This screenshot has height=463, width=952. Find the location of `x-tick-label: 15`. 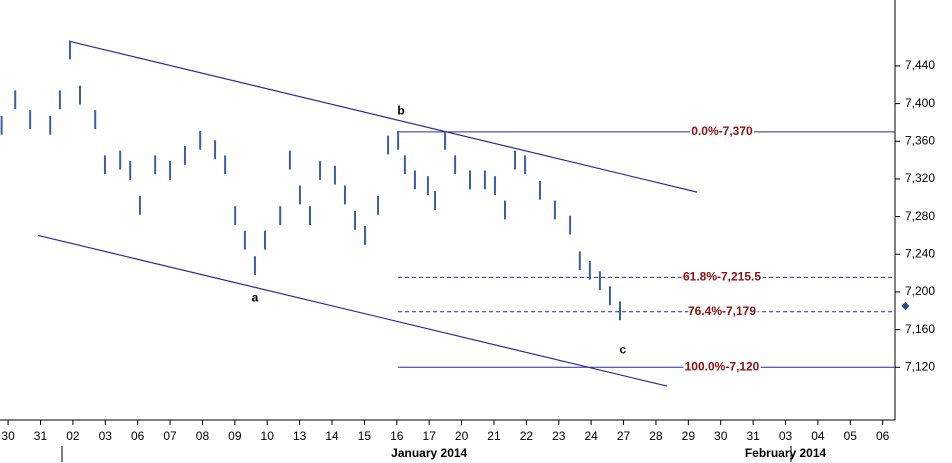

x-tick-label: 15 is located at coordinates (365, 436).